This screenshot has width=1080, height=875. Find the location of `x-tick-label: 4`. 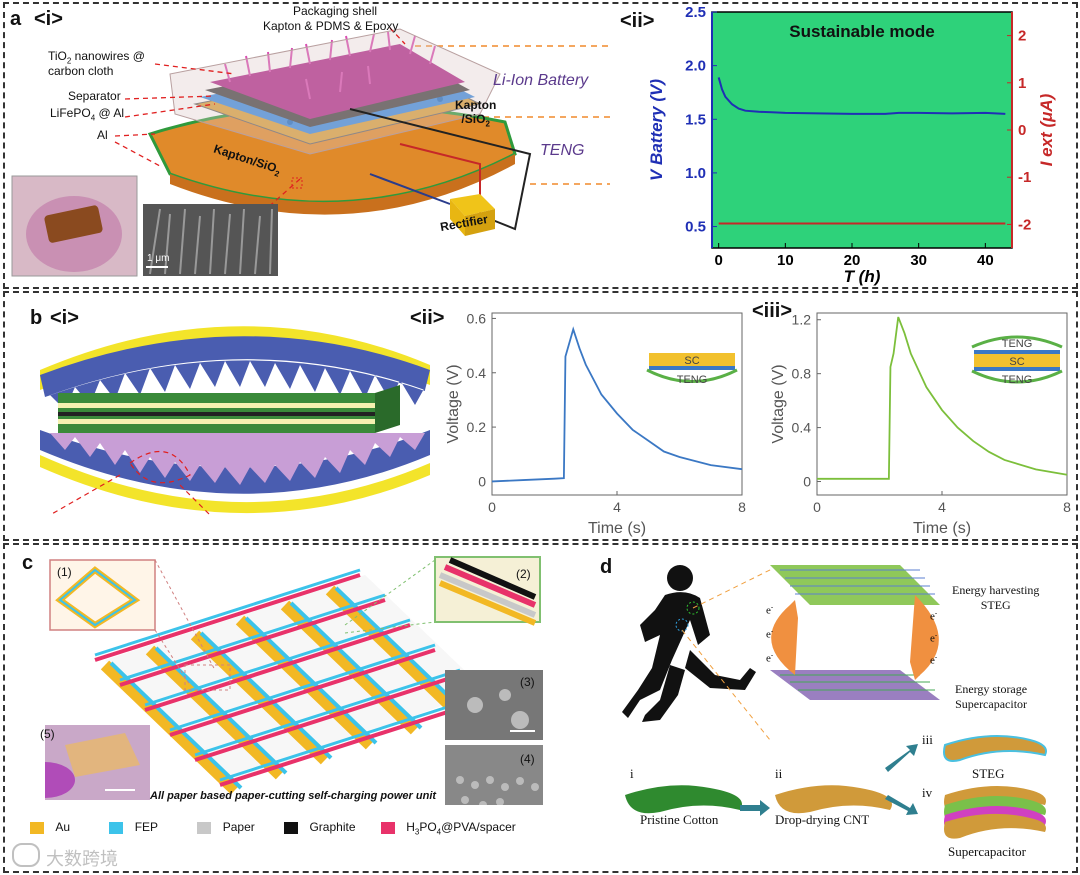

x-tick-label: 4 is located at coordinates (942, 507).